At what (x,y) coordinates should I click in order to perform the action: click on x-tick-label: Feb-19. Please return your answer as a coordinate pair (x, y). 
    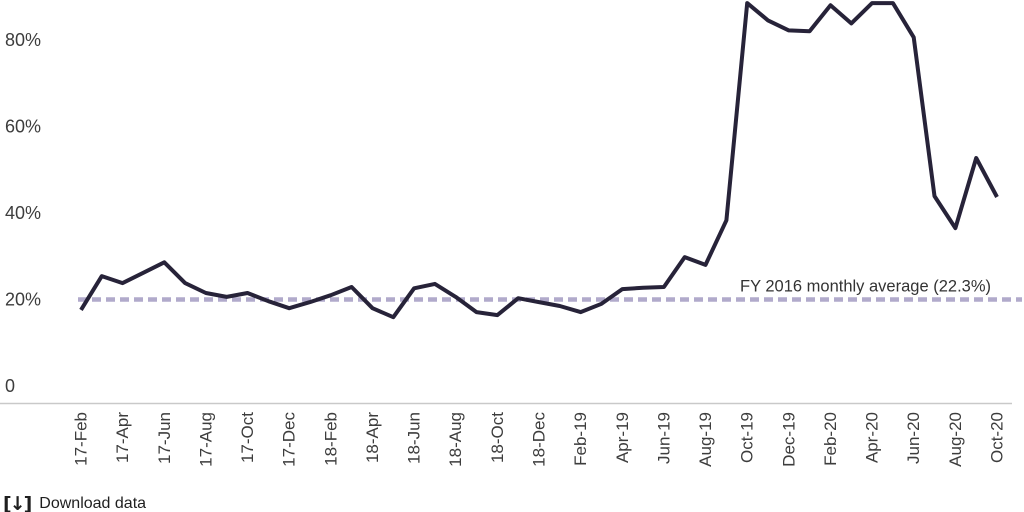
    Looking at the image, I should click on (580, 439).